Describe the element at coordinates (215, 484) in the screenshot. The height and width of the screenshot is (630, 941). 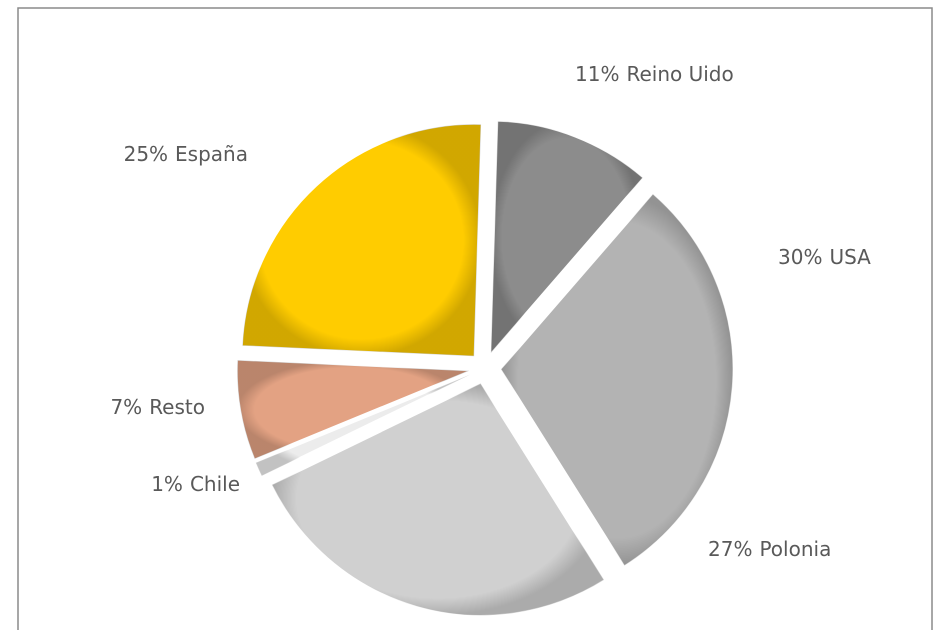
I see `category-label: Chile` at that location.